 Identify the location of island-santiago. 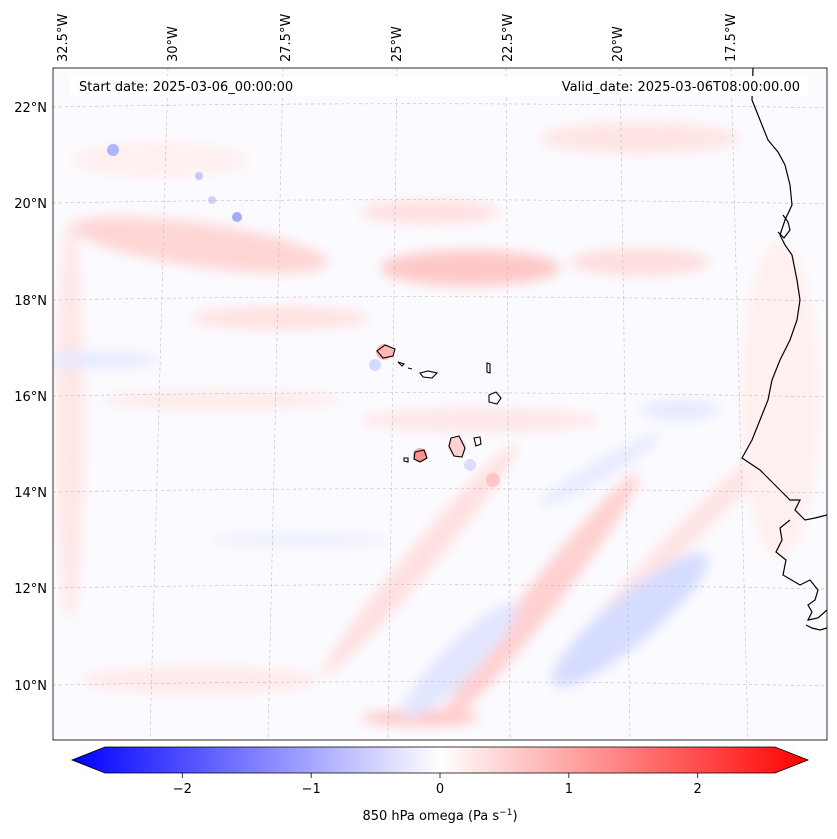
(457, 446).